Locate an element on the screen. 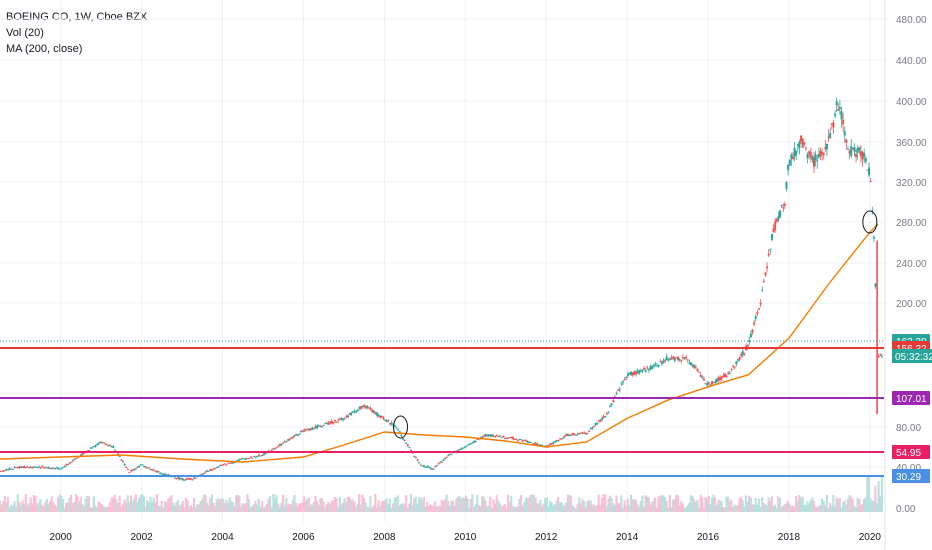  x-tick-label: 2000 is located at coordinates (61, 537).